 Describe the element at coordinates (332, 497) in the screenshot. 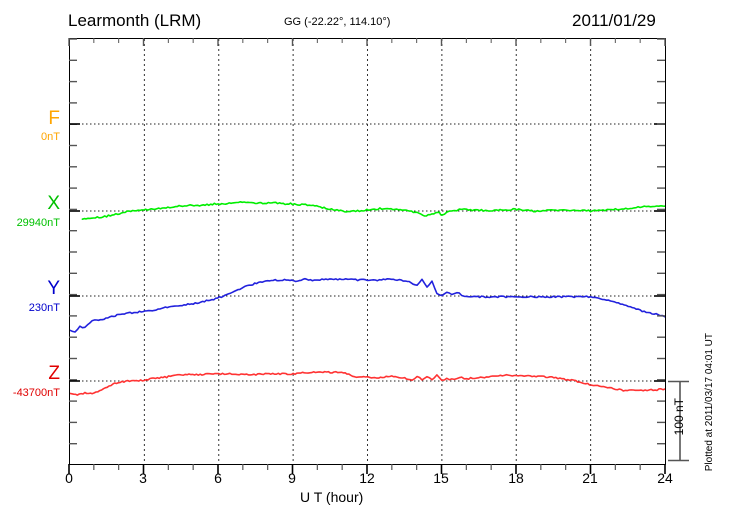

I see `x-axis-title: U T (hour)` at that location.